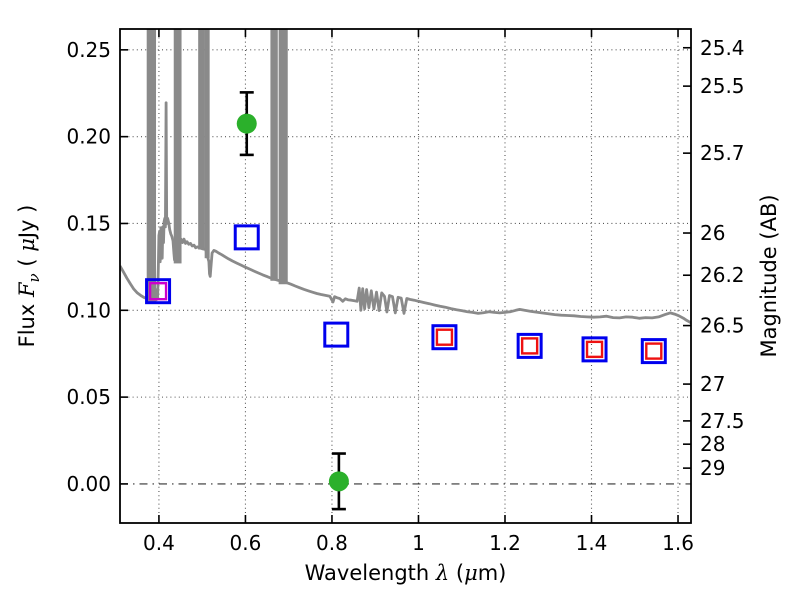 This screenshot has height=600, width=800. What do you see at coordinates (712, 384) in the screenshot?
I see `y-tick-label-right: 27` at bounding box center [712, 384].